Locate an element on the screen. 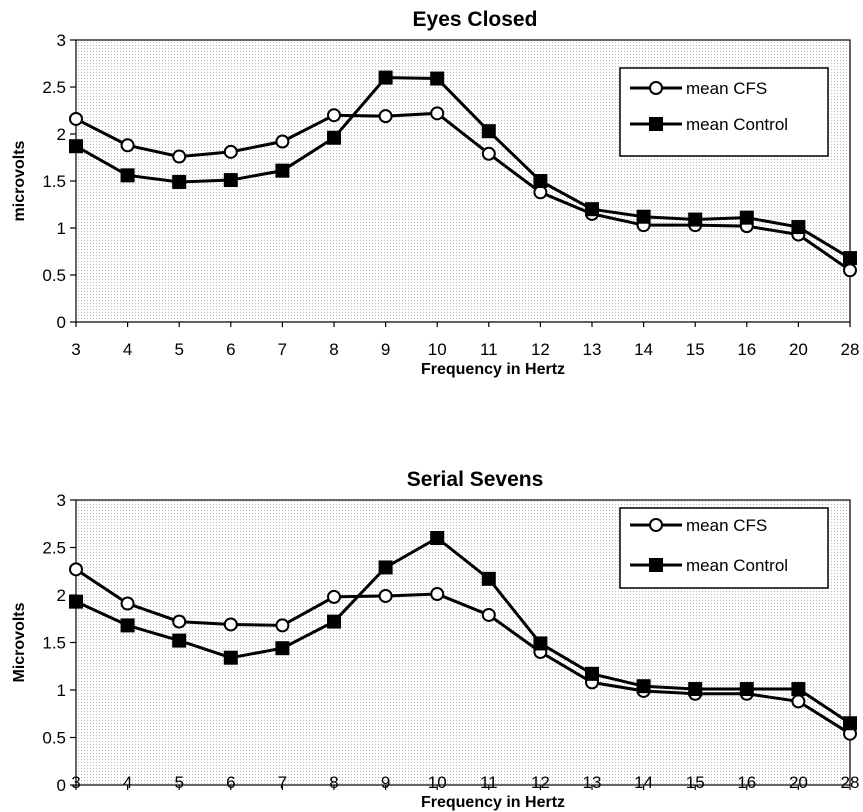  y-tick-label: 3 is located at coordinates (61, 500).